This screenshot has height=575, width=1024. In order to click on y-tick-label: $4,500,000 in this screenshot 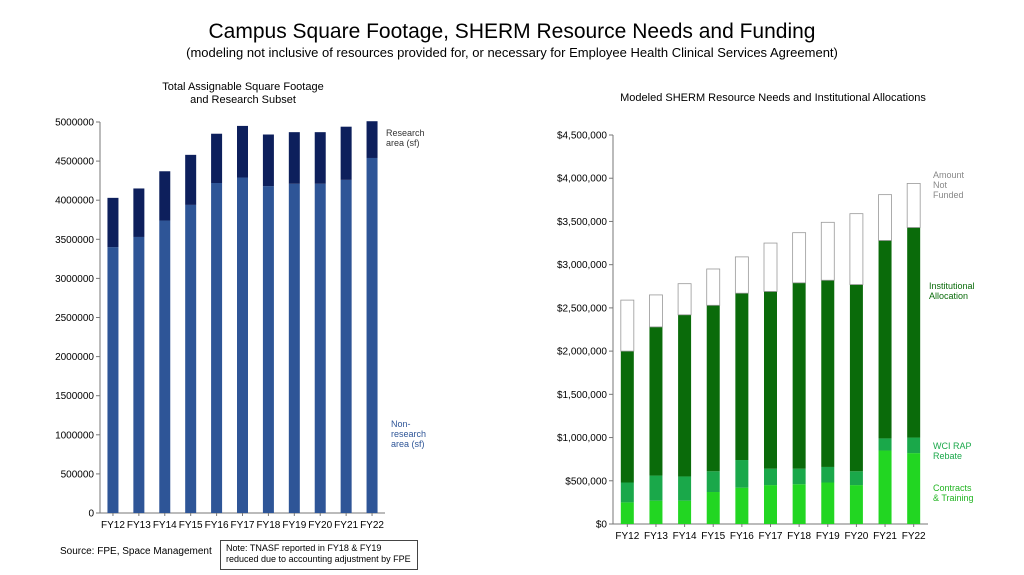, I will do `click(582, 136)`.